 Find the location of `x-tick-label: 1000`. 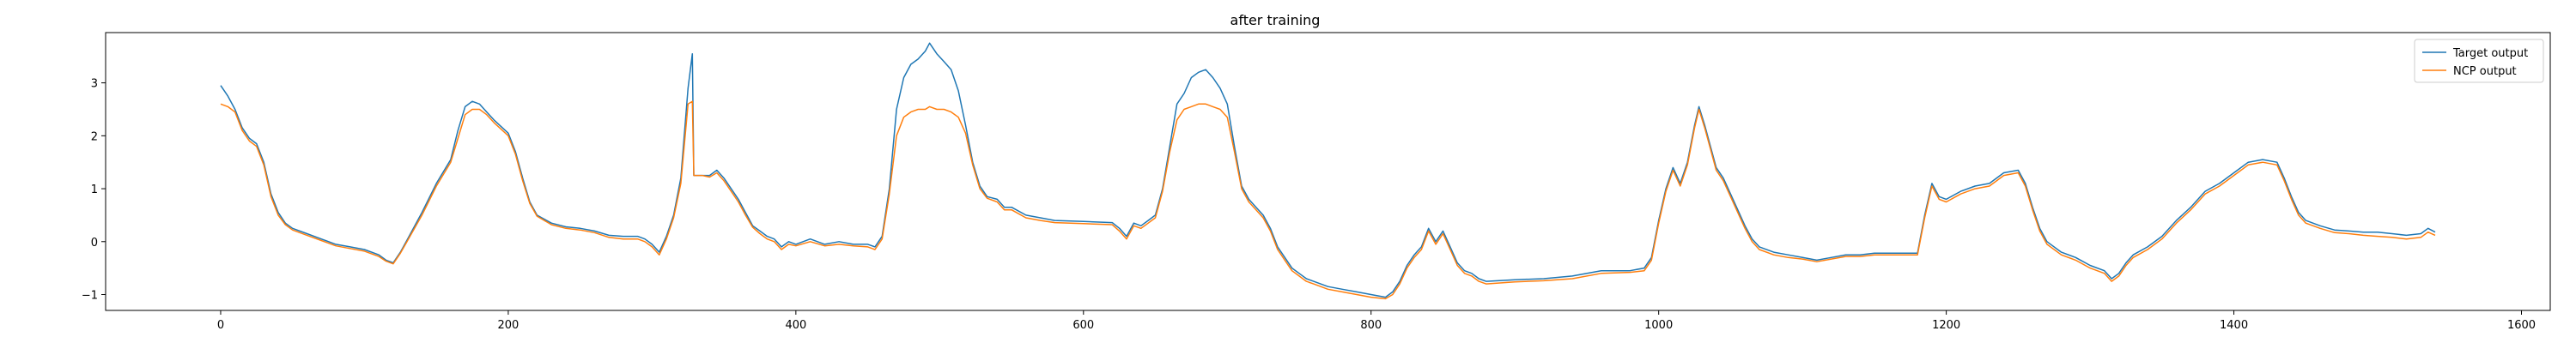

x-tick-label: 1000 is located at coordinates (1658, 326).